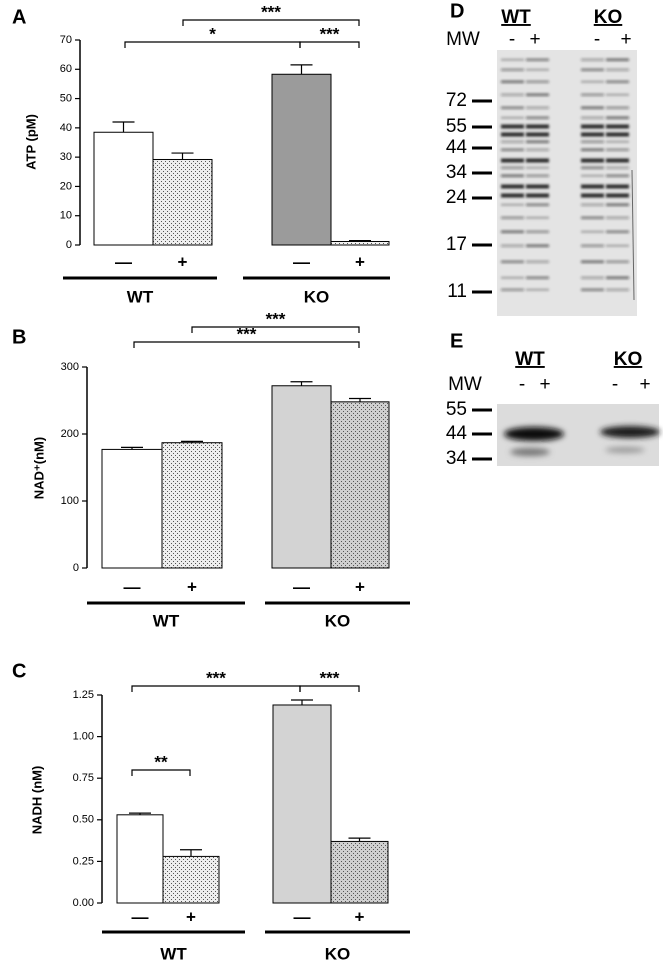  Describe the element at coordinates (19, 17) in the screenshot. I see `panel-label: A` at that location.